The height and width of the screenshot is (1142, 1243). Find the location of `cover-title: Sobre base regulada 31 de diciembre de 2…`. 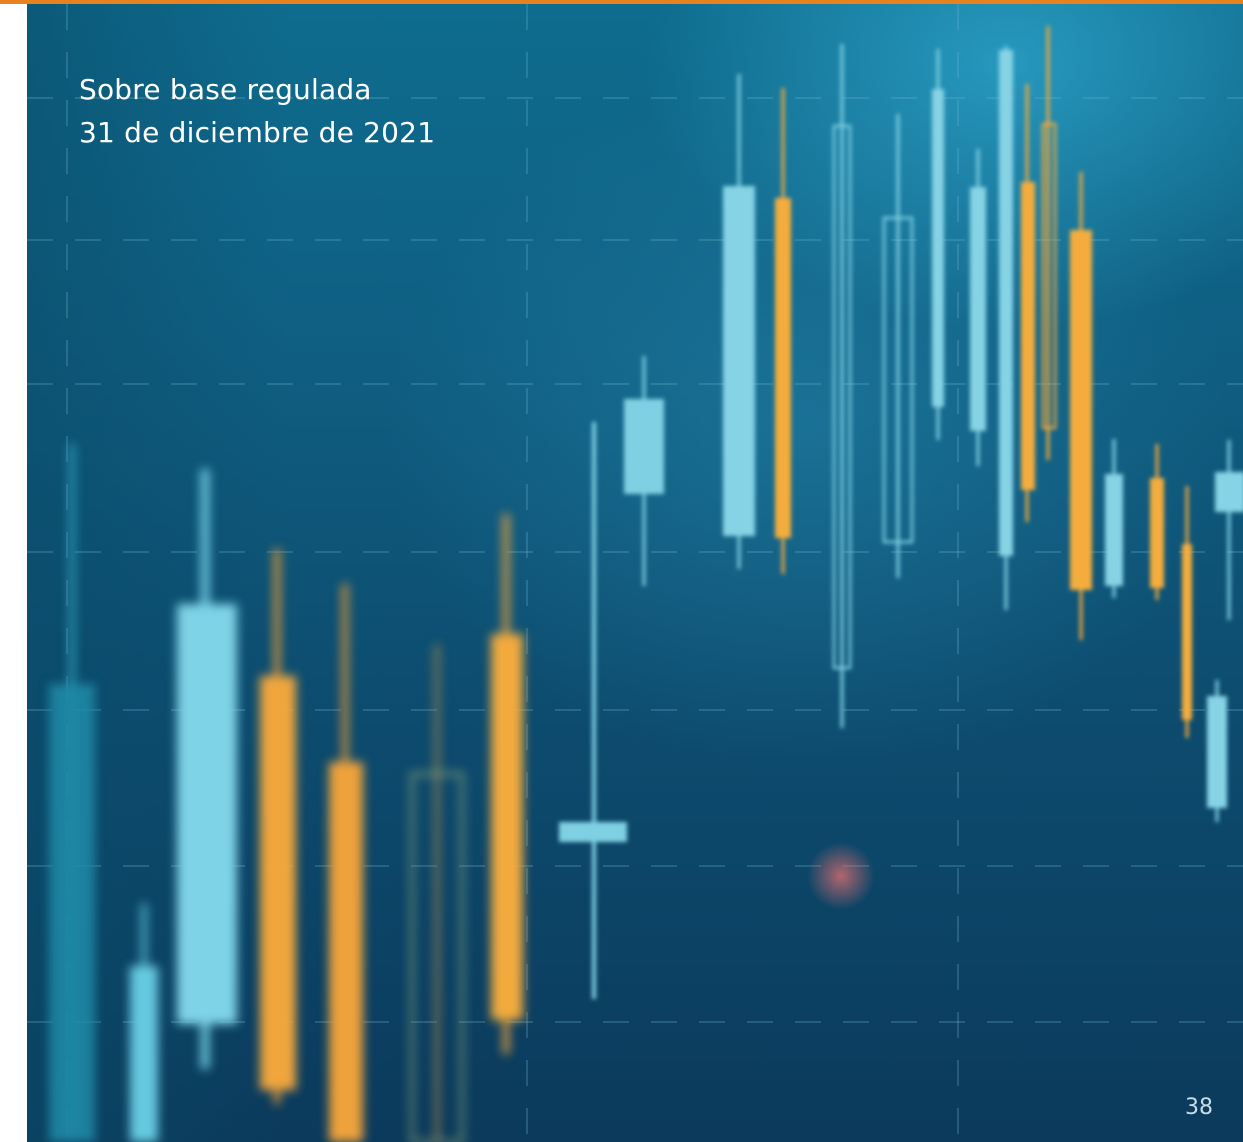

cover-title: Sobre base regulada 31 de diciembre de 2… is located at coordinates (257, 111).